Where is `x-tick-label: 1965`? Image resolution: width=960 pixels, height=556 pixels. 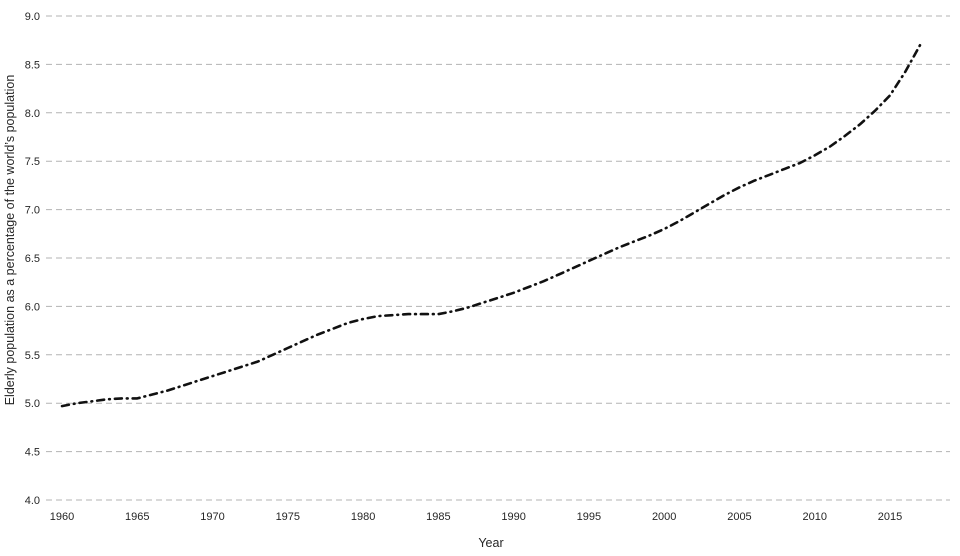 x-tick-label: 1965 is located at coordinates (137, 517).